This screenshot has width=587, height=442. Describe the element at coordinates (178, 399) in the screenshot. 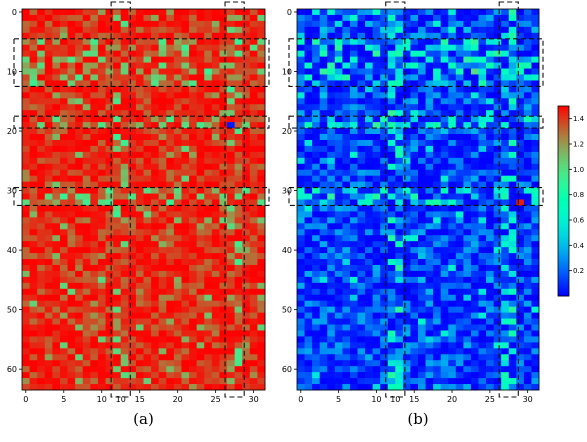

I see `x-tick-label: 20` at that location.